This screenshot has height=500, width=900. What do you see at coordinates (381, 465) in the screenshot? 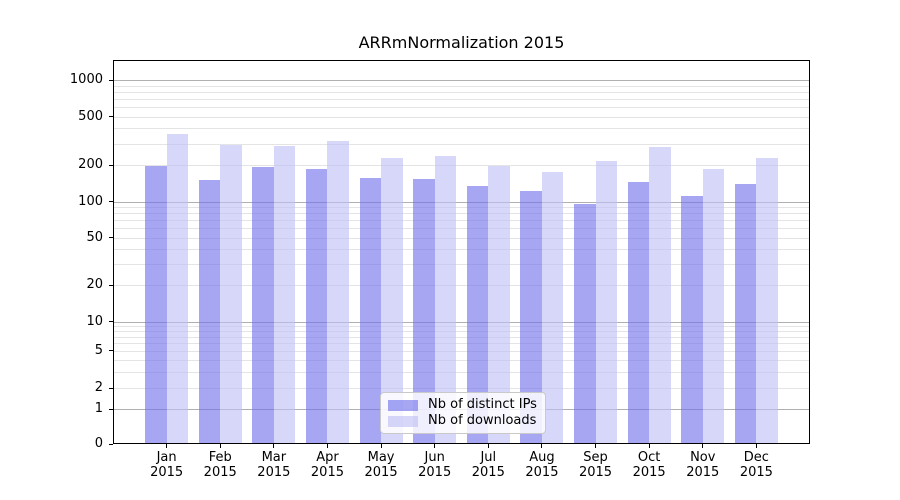
I see `x-tick-label: May 2015` at bounding box center [381, 465].